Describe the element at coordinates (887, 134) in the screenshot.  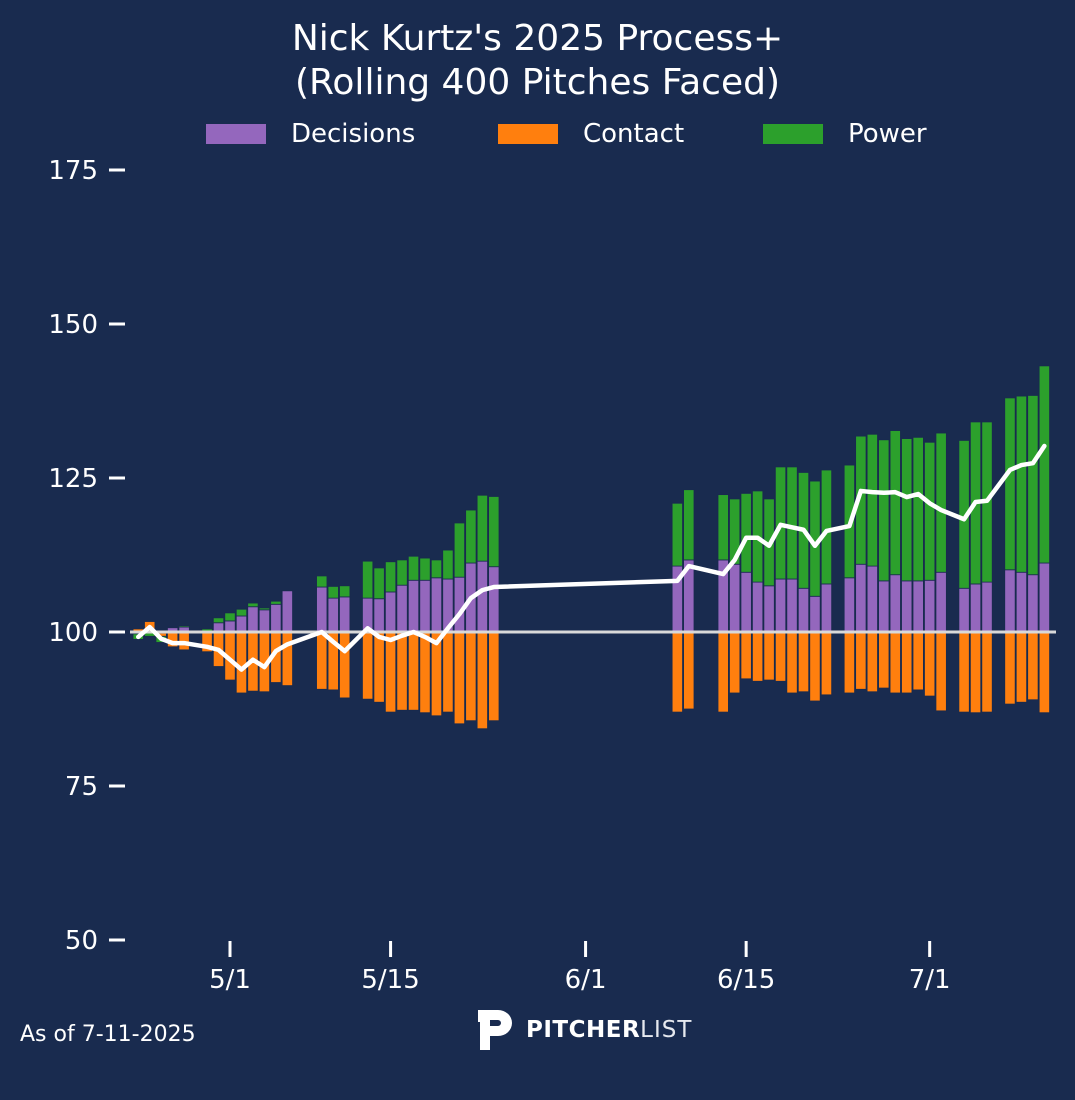
I see `legend-label-power: Power` at that location.